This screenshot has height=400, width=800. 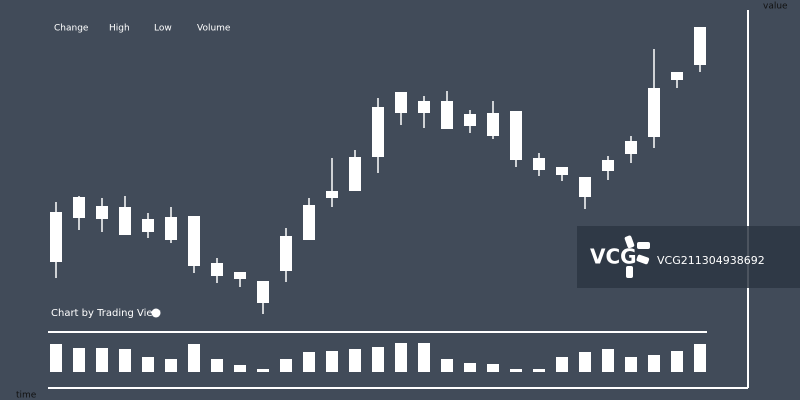 I want to click on credit: Chart by Trading View, so click(x=106, y=313).